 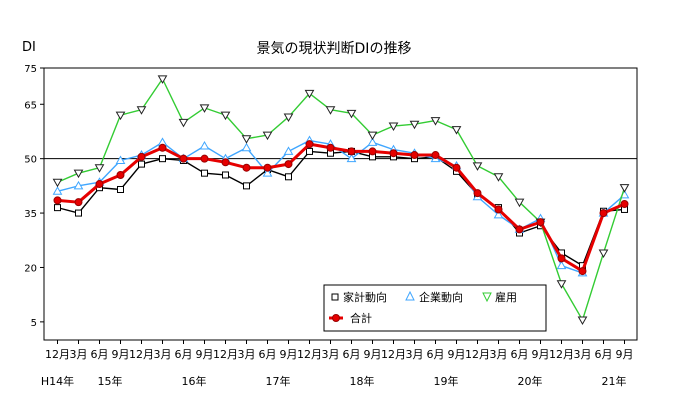 What do you see at coordinates (614, 381) in the screenshot?
I see `year-label: 21年` at bounding box center [614, 381].